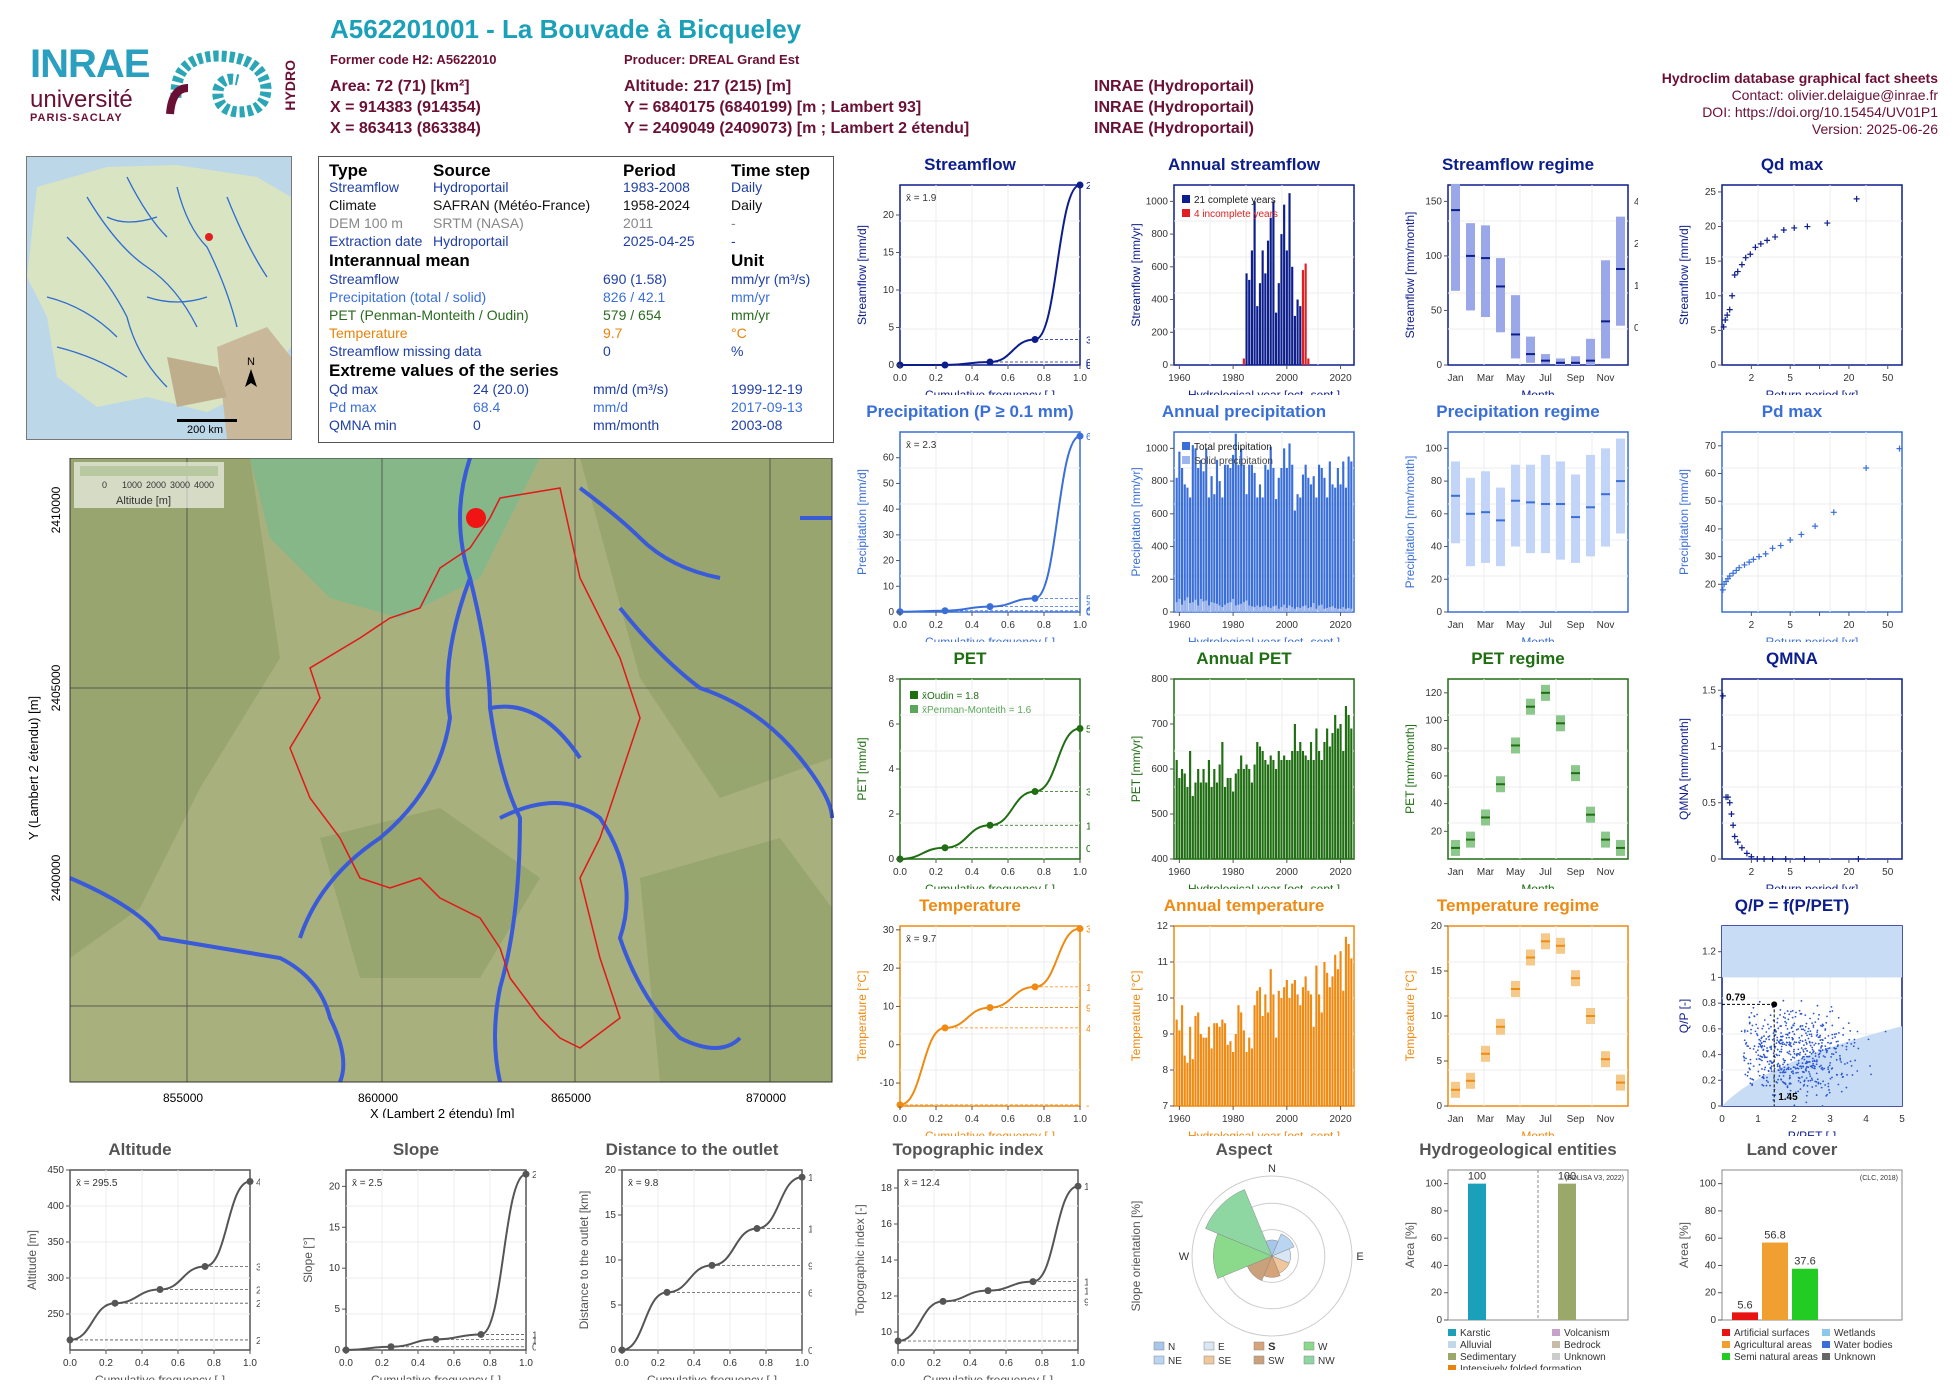  I want to click on x-tick-label: Jul, so click(1545, 1119).